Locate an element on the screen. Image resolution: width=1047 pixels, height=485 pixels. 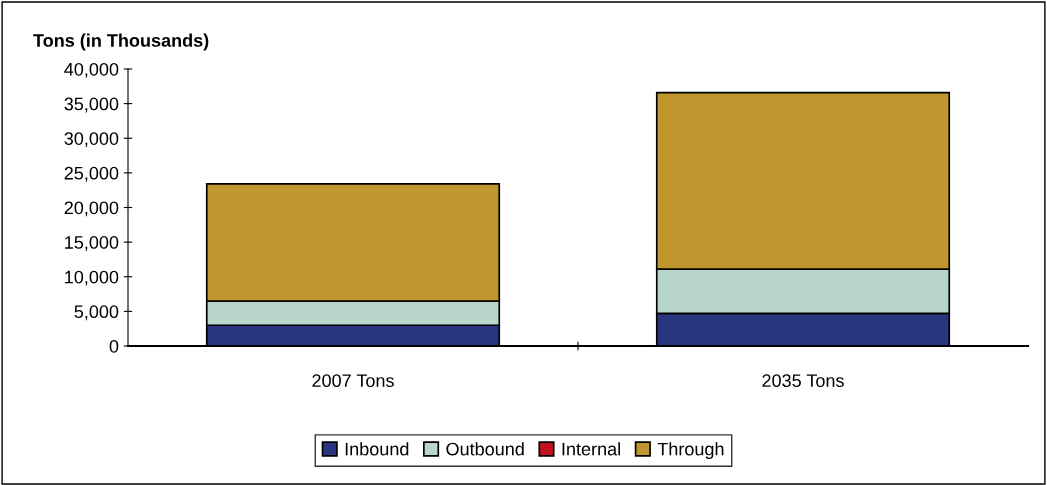
y-tick-label: 15,000 is located at coordinates (92, 243).